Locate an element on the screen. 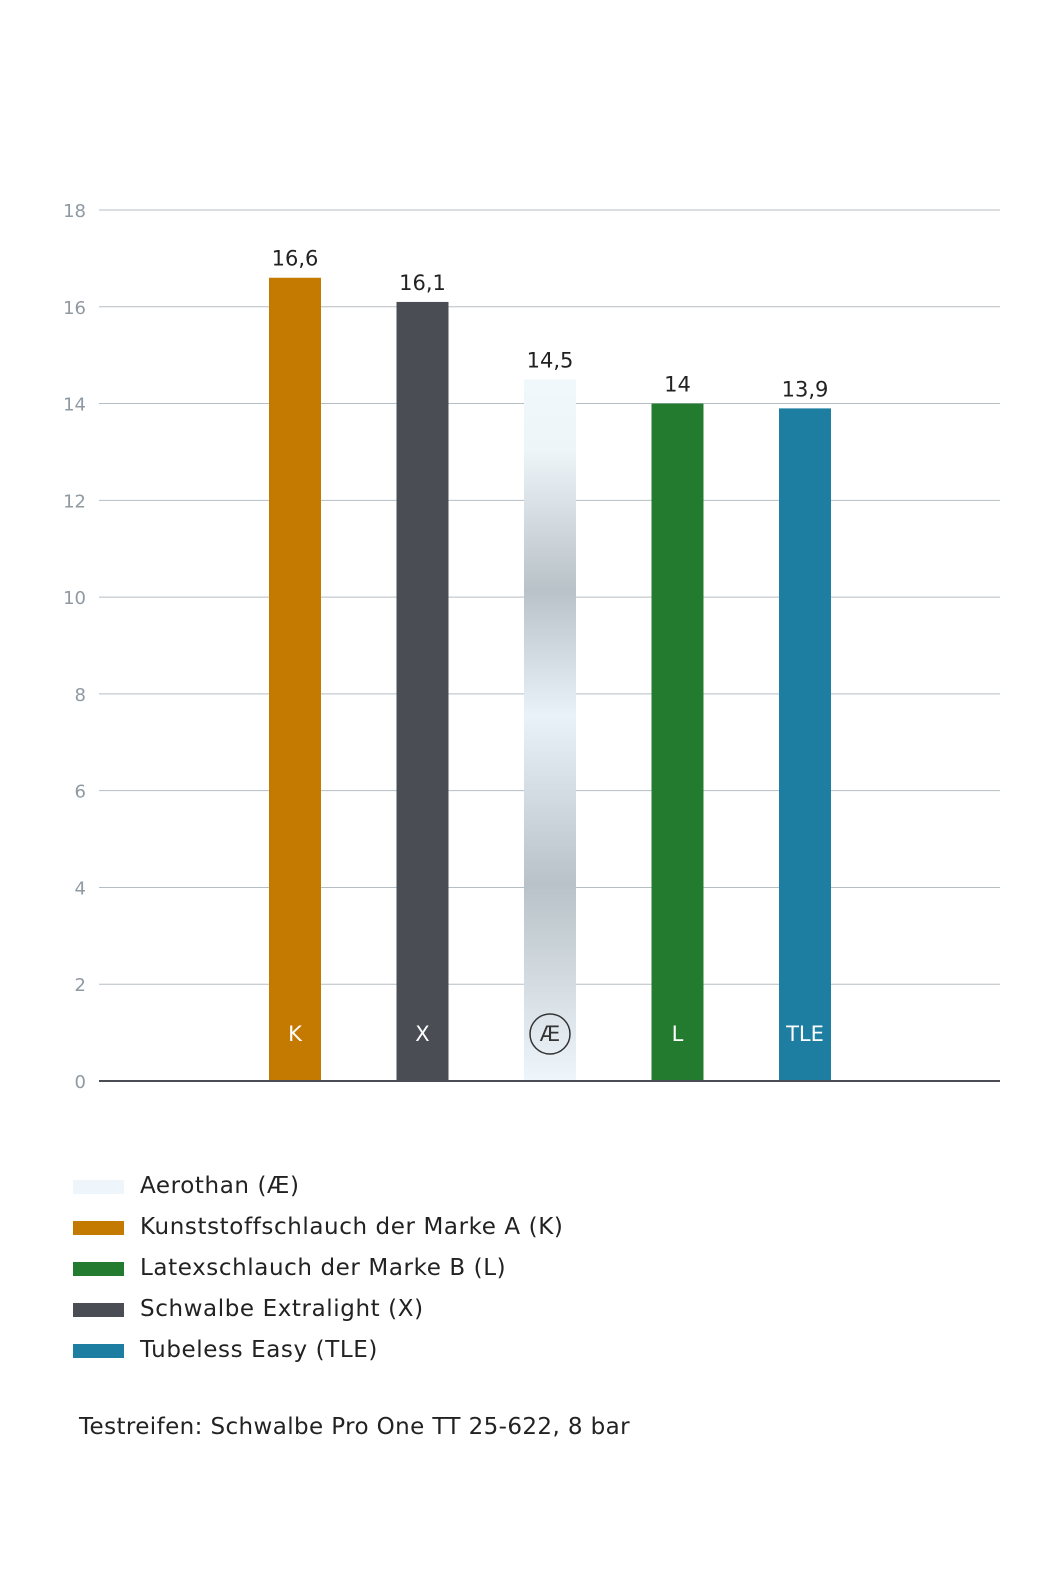 Image resolution: width=1042 pixels, height=1593 pixels. category-label: L is located at coordinates (678, 1034).